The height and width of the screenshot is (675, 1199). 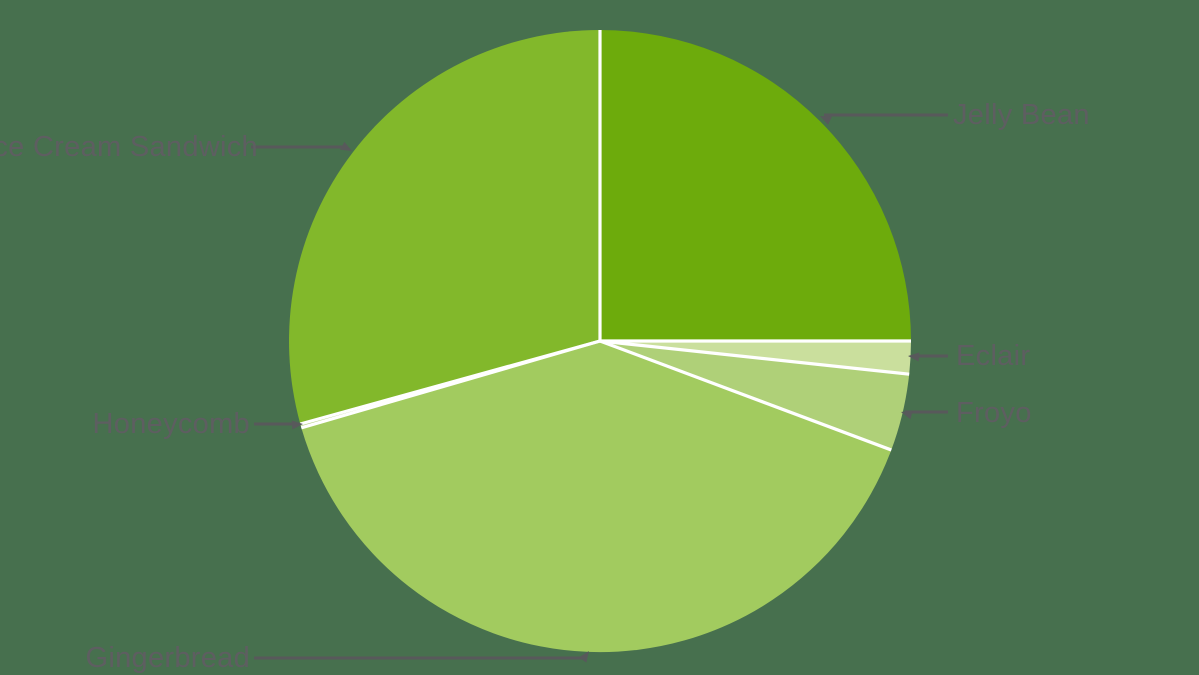 What do you see at coordinates (421, 657) in the screenshot?
I see `connector-gingerbread` at bounding box center [421, 657].